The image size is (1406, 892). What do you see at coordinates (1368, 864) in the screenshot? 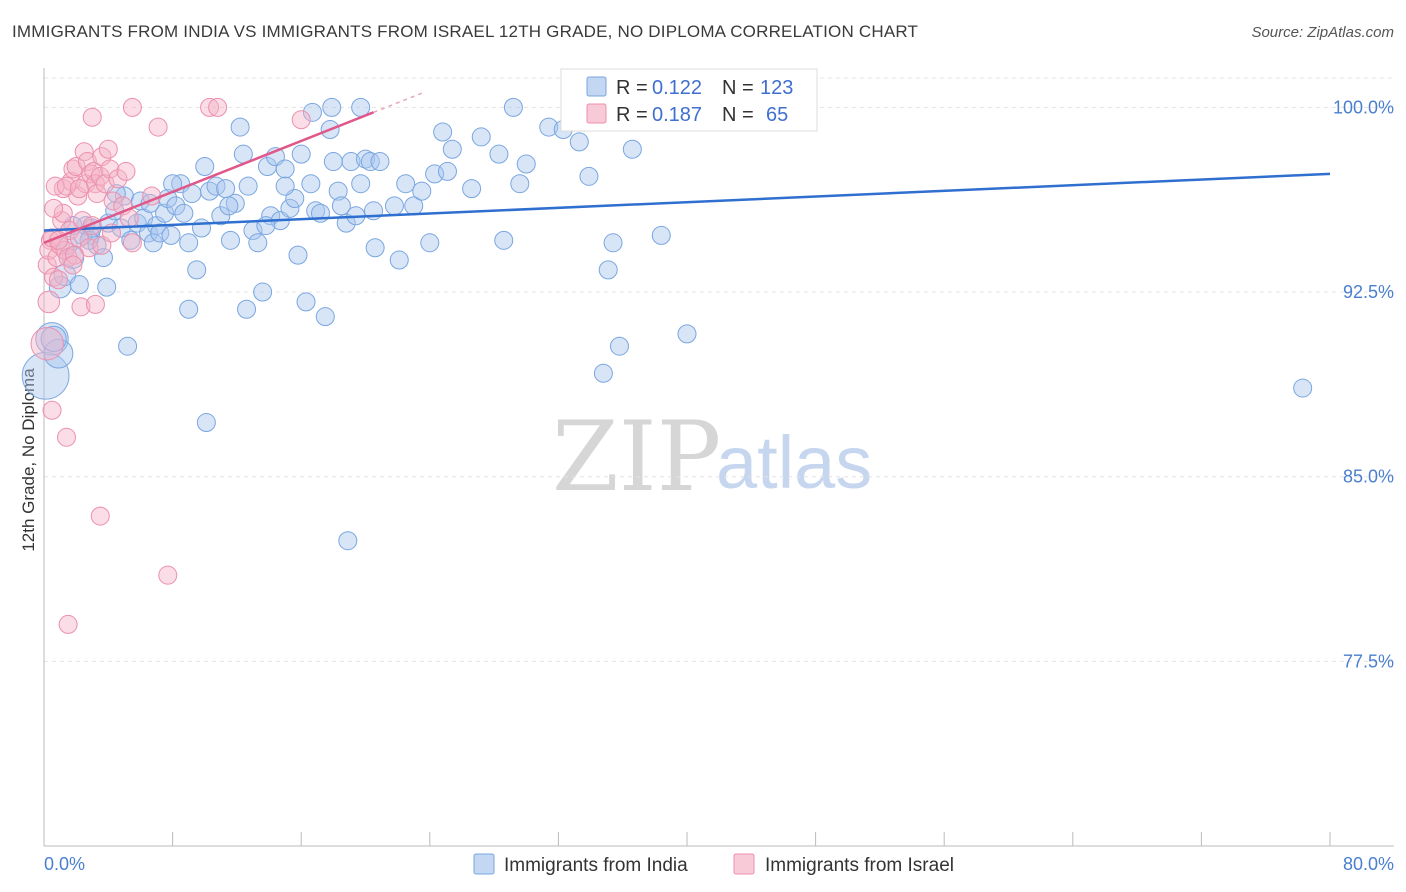
I see `x-tick-max: 80.0%` at bounding box center [1368, 864].